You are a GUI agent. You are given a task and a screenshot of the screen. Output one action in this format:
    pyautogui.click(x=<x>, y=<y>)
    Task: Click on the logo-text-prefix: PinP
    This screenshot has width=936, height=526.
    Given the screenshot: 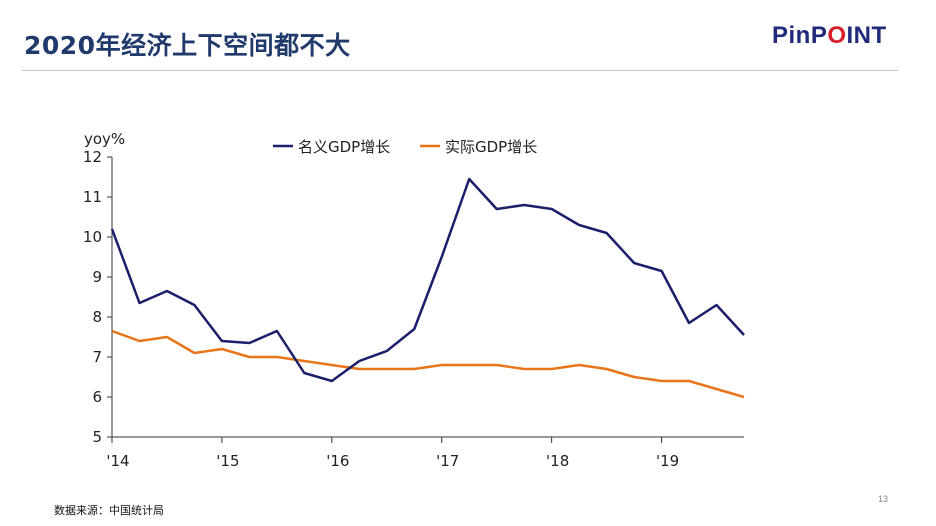 What is the action you would take?
    pyautogui.click(x=800, y=35)
    